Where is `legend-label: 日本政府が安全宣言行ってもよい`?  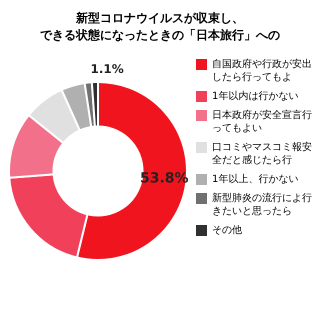
legend-label: 日本政府が安全宣言行ってもよい is located at coordinates (262, 122).